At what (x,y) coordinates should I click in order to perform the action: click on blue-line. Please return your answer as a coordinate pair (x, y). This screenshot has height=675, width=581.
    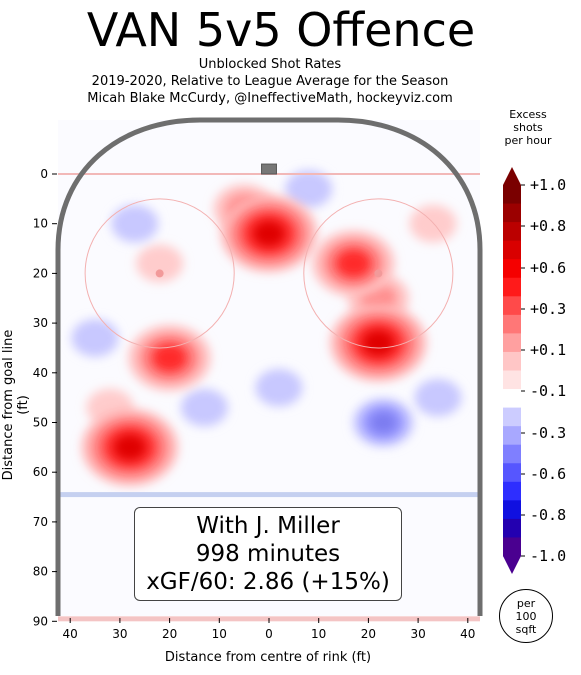
    Looking at the image, I should click on (269, 495).